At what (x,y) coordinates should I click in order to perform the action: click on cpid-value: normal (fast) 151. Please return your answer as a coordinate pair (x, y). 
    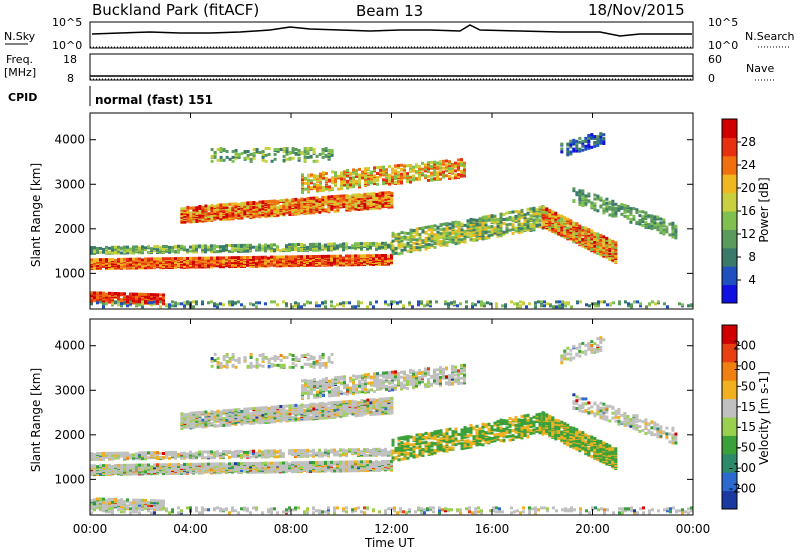
    Looking at the image, I should click on (154, 100).